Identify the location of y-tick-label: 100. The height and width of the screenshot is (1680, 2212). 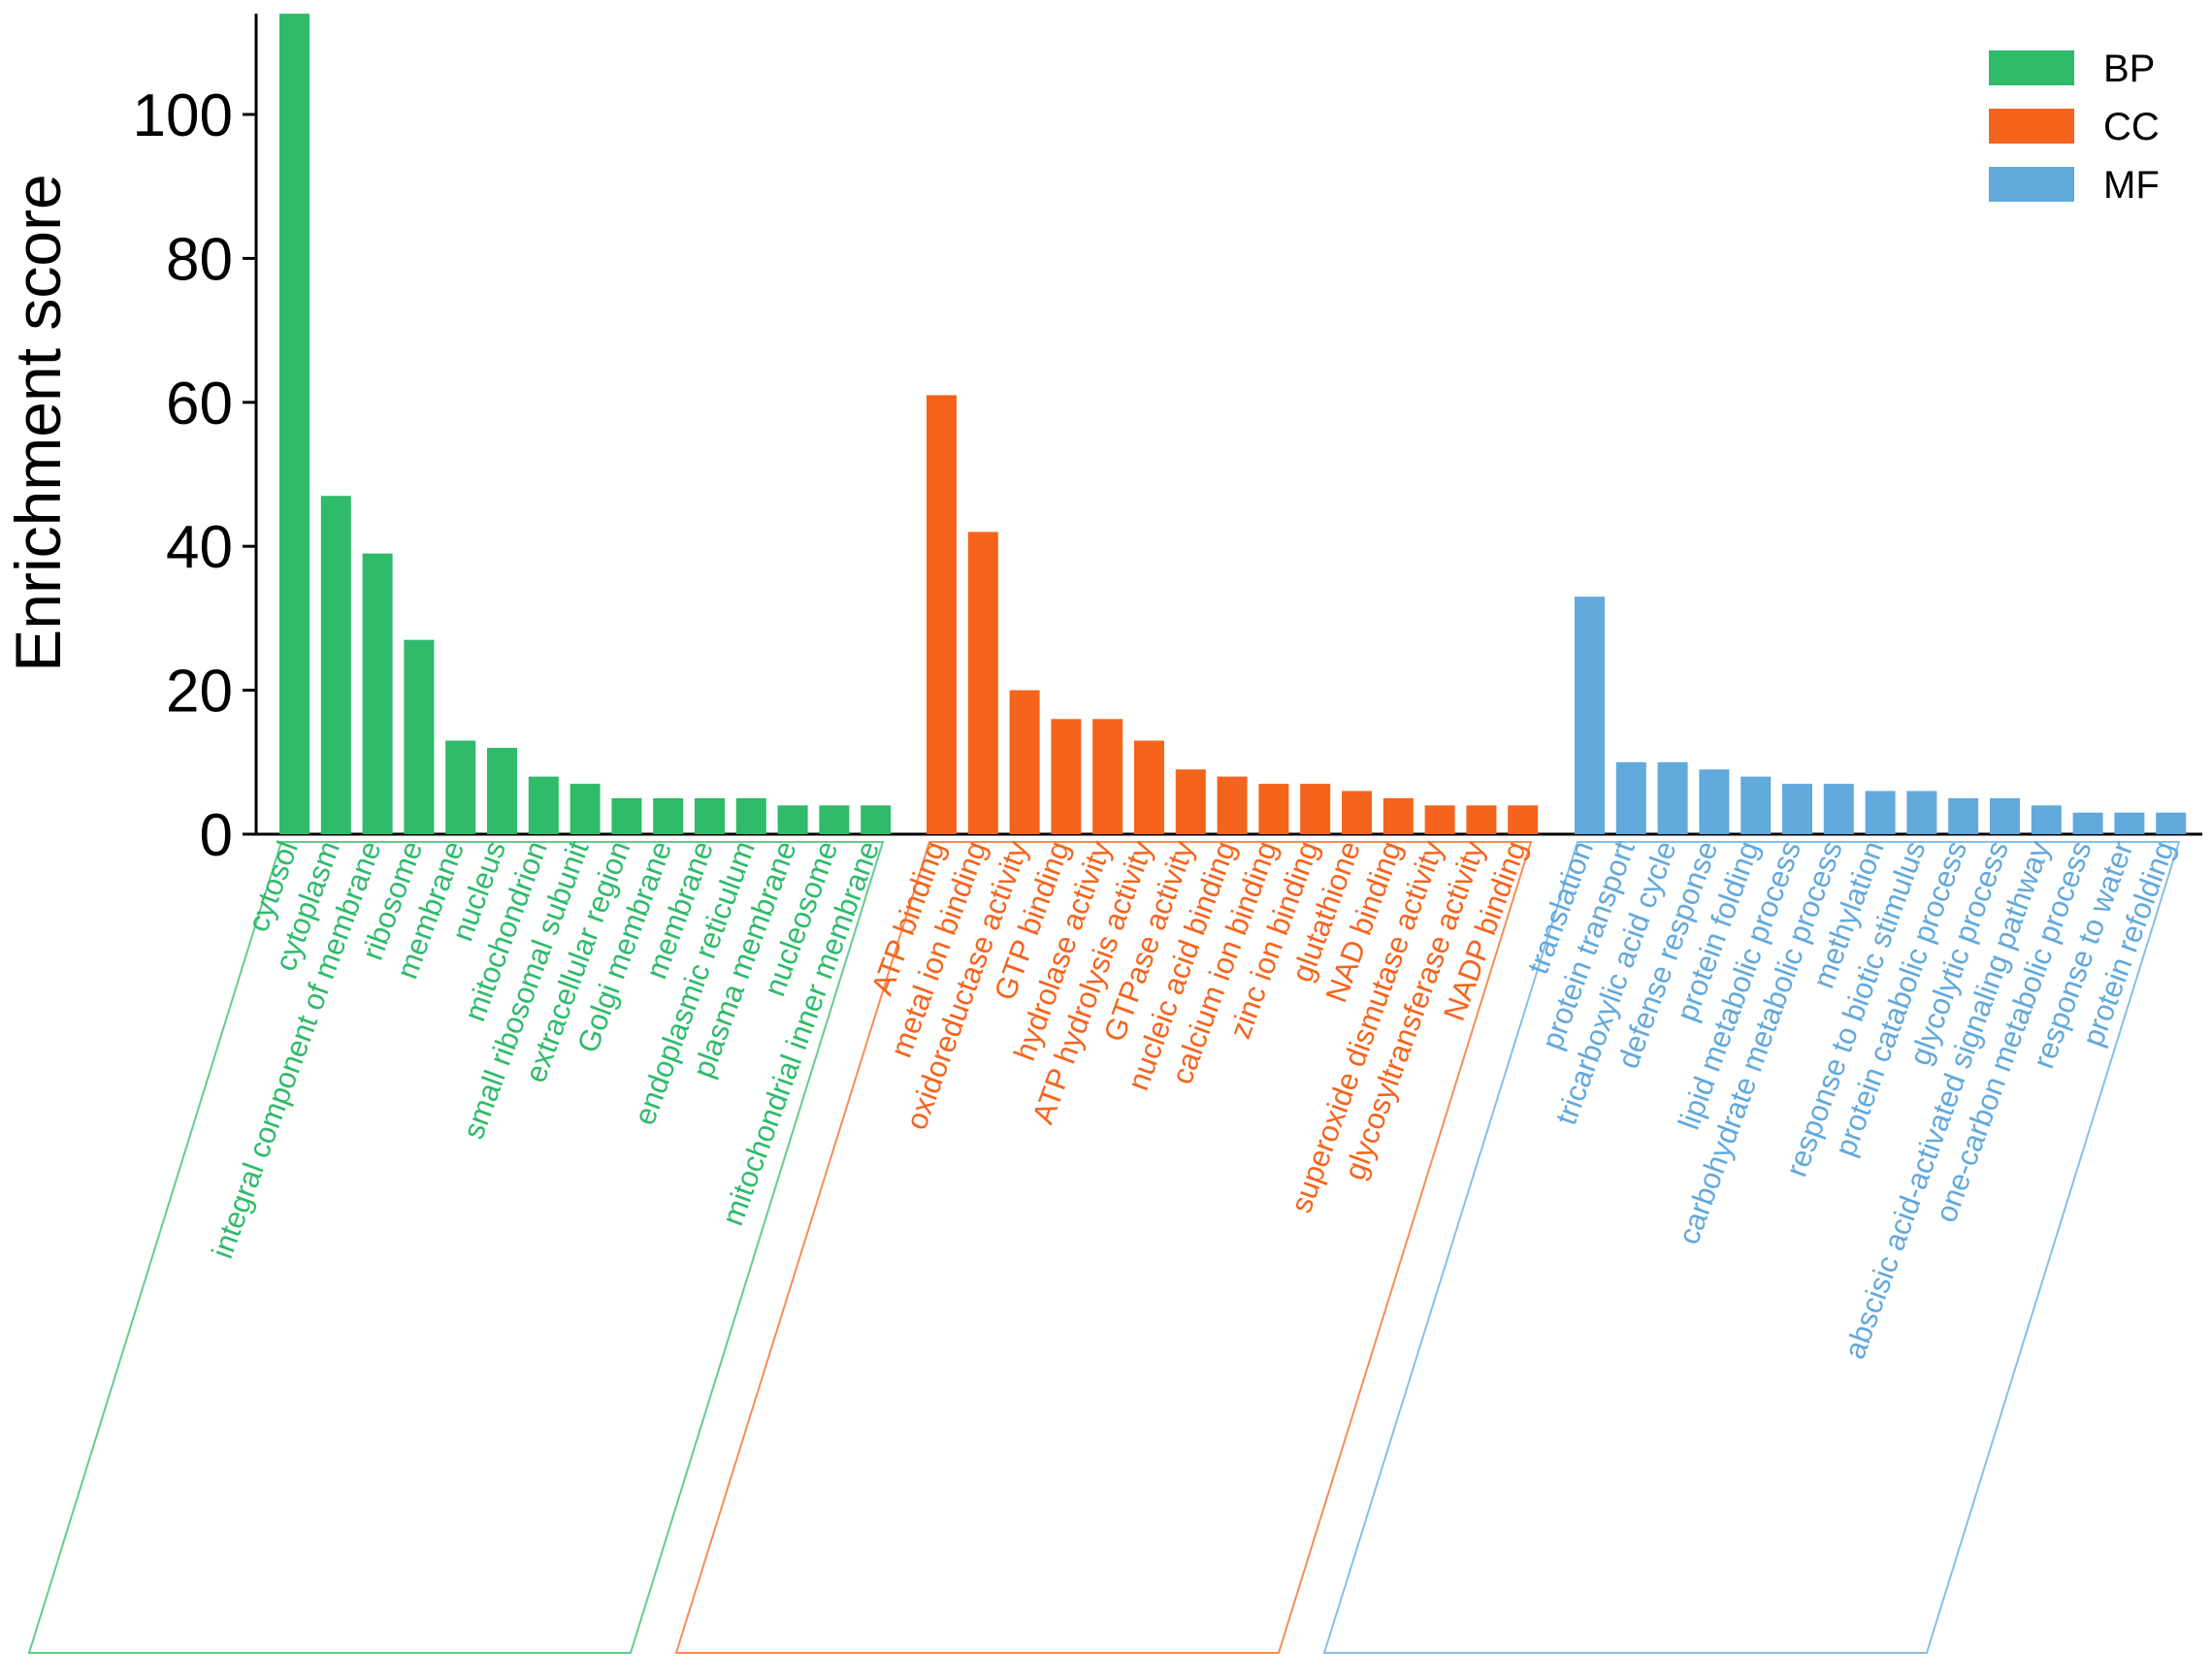
(183, 115).